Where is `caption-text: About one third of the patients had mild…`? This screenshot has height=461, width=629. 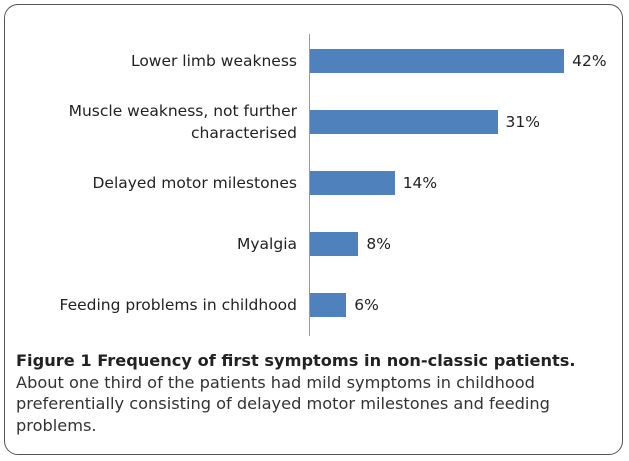 caption-text: About one third of the patients had mild… is located at coordinates (283, 403).